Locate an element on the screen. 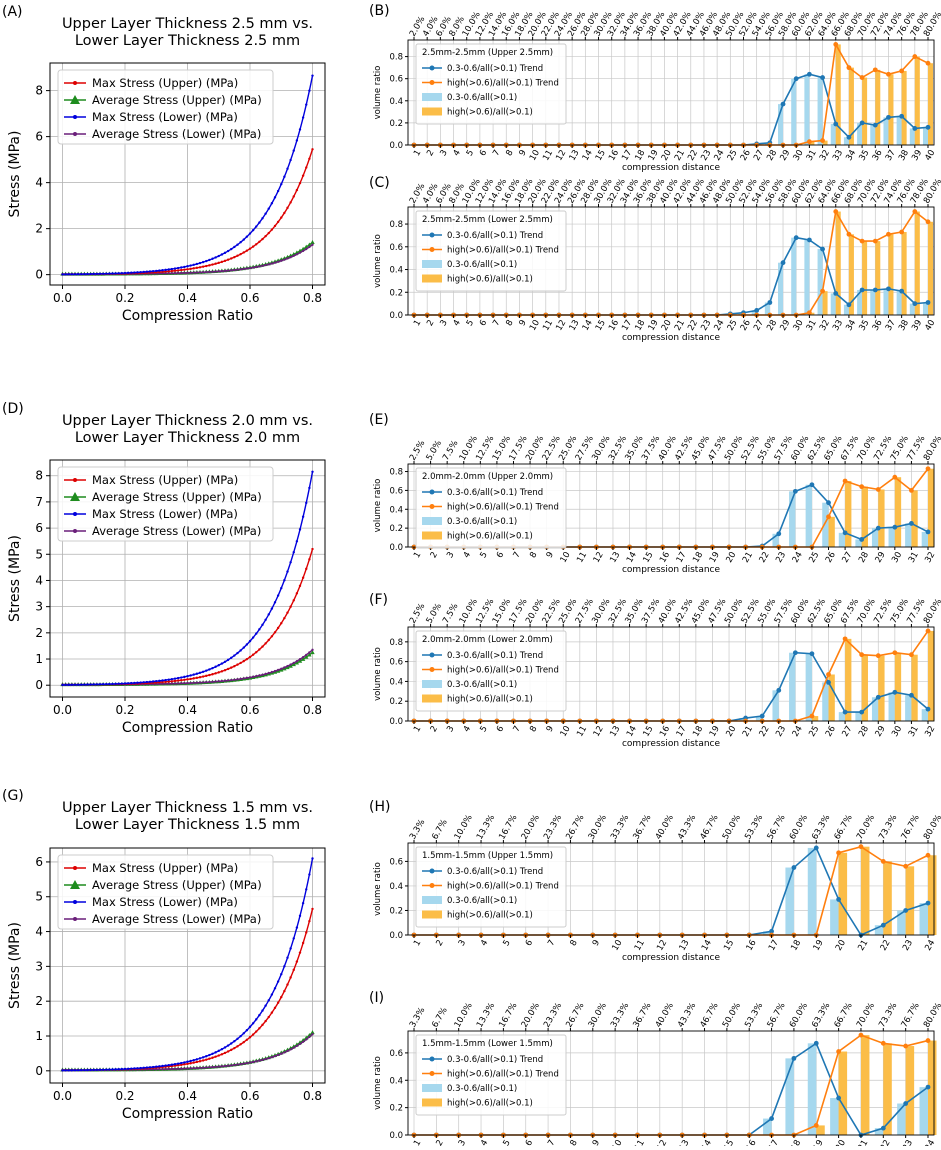 The height and width of the screenshot is (1150, 941). legend-swatch-point is located at coordinates (432, 249).